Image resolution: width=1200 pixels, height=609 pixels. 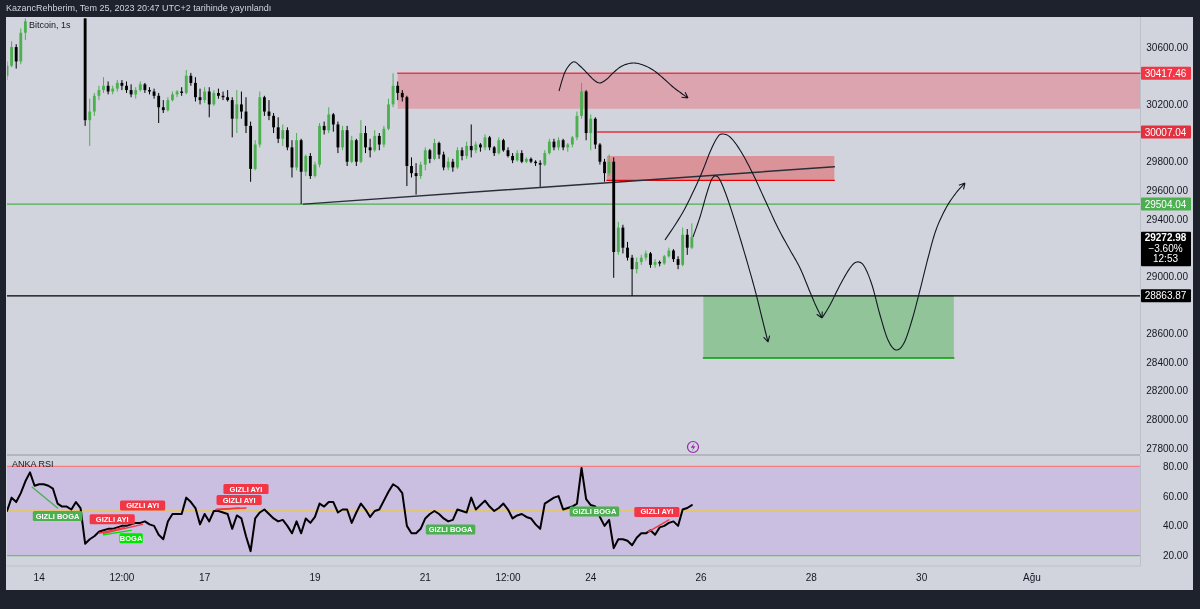 I want to click on x-tick-label: 19, so click(x=315, y=577).